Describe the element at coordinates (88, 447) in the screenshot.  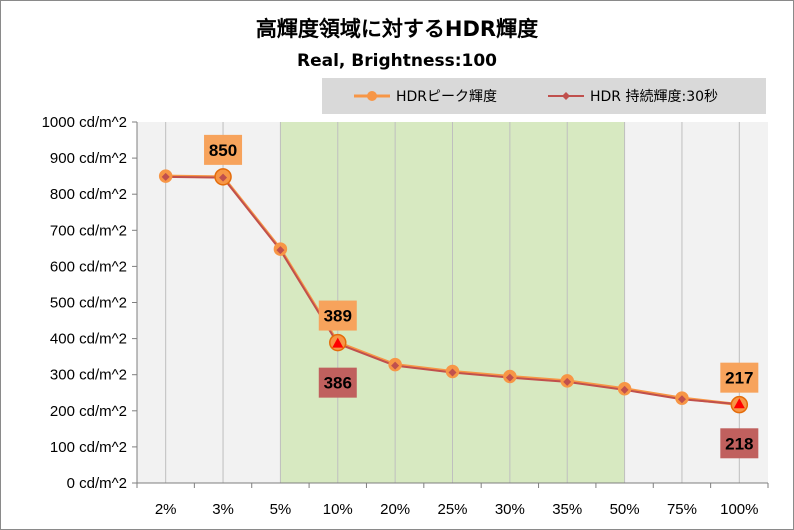
I see `y-tick-label: 100 cd/m^2` at that location.